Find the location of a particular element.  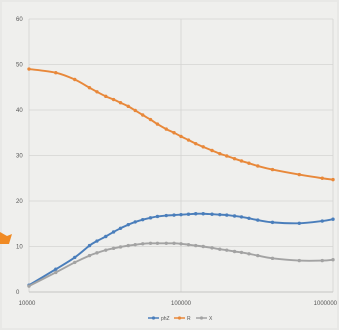

legend-label: X is located at coordinates (211, 319).